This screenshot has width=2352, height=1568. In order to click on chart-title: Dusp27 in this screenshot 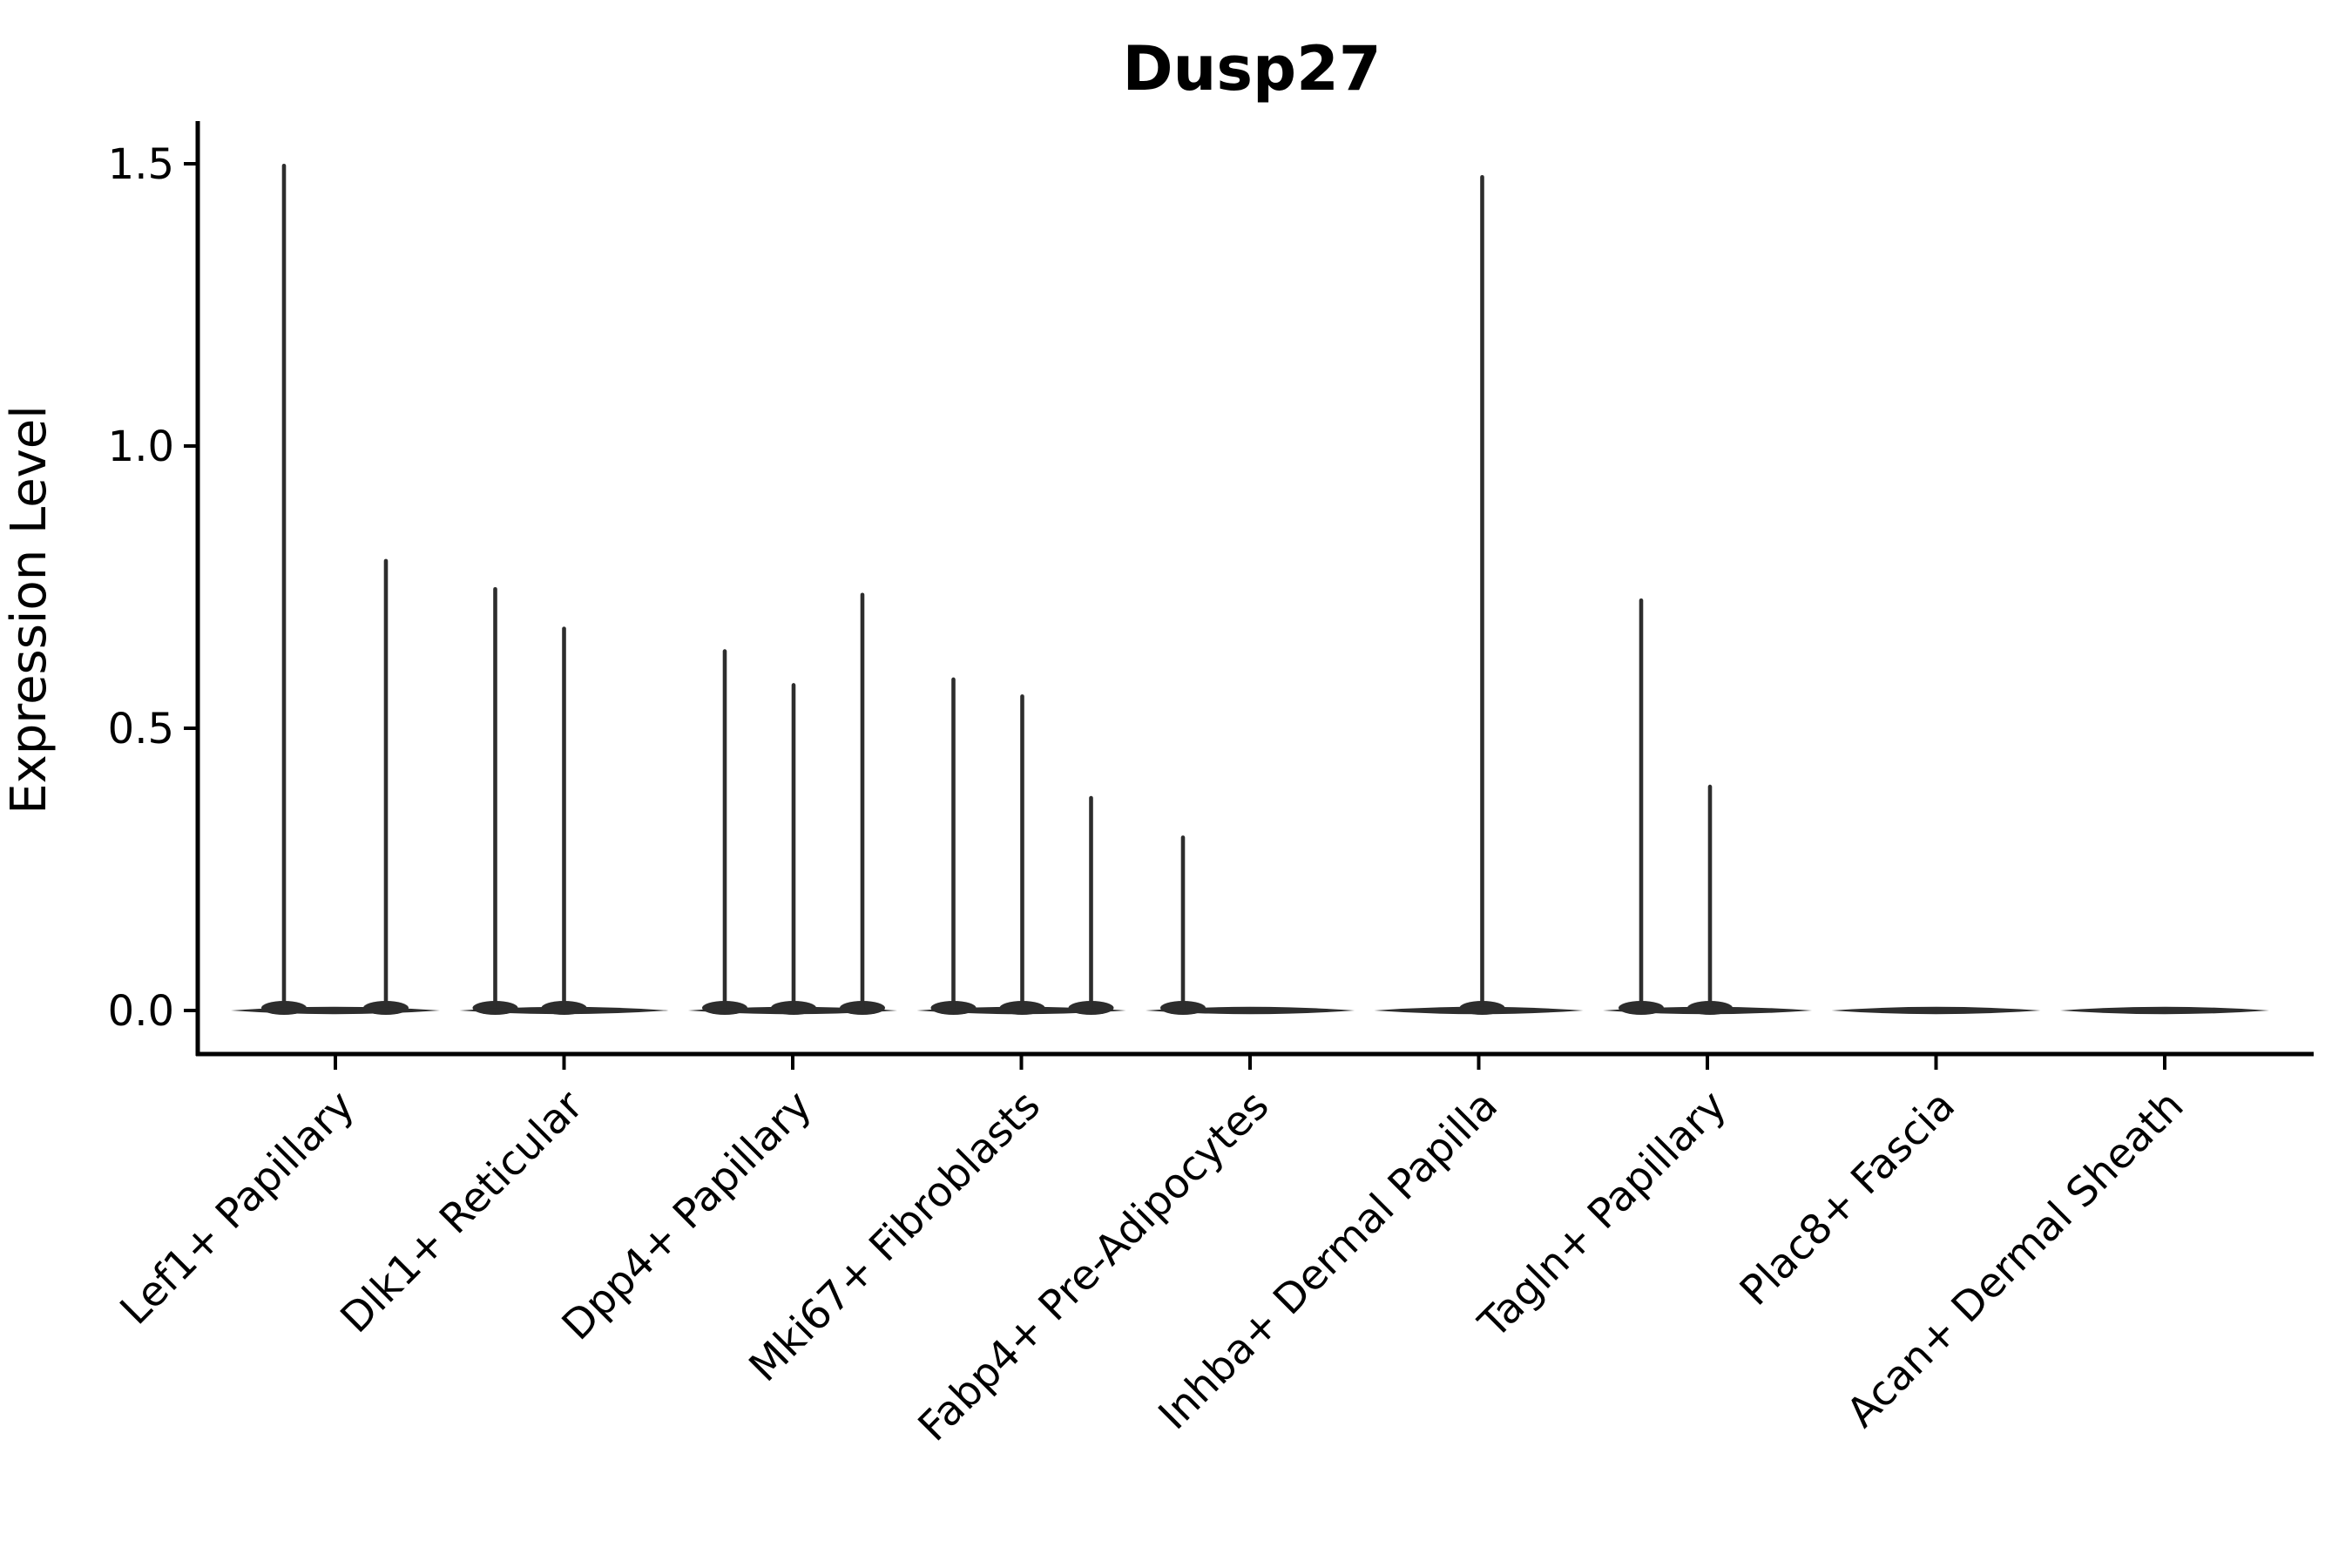, I will do `click(1251, 69)`.